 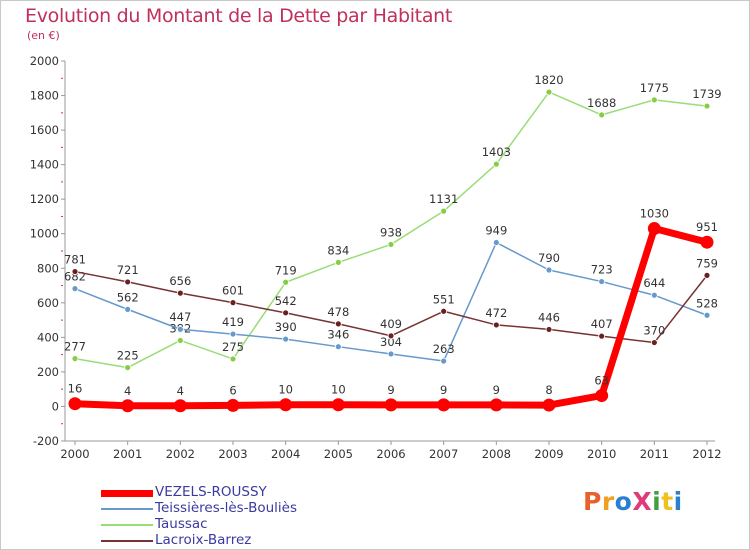 What do you see at coordinates (602, 324) in the screenshot?
I see `data-label: 407` at bounding box center [602, 324].